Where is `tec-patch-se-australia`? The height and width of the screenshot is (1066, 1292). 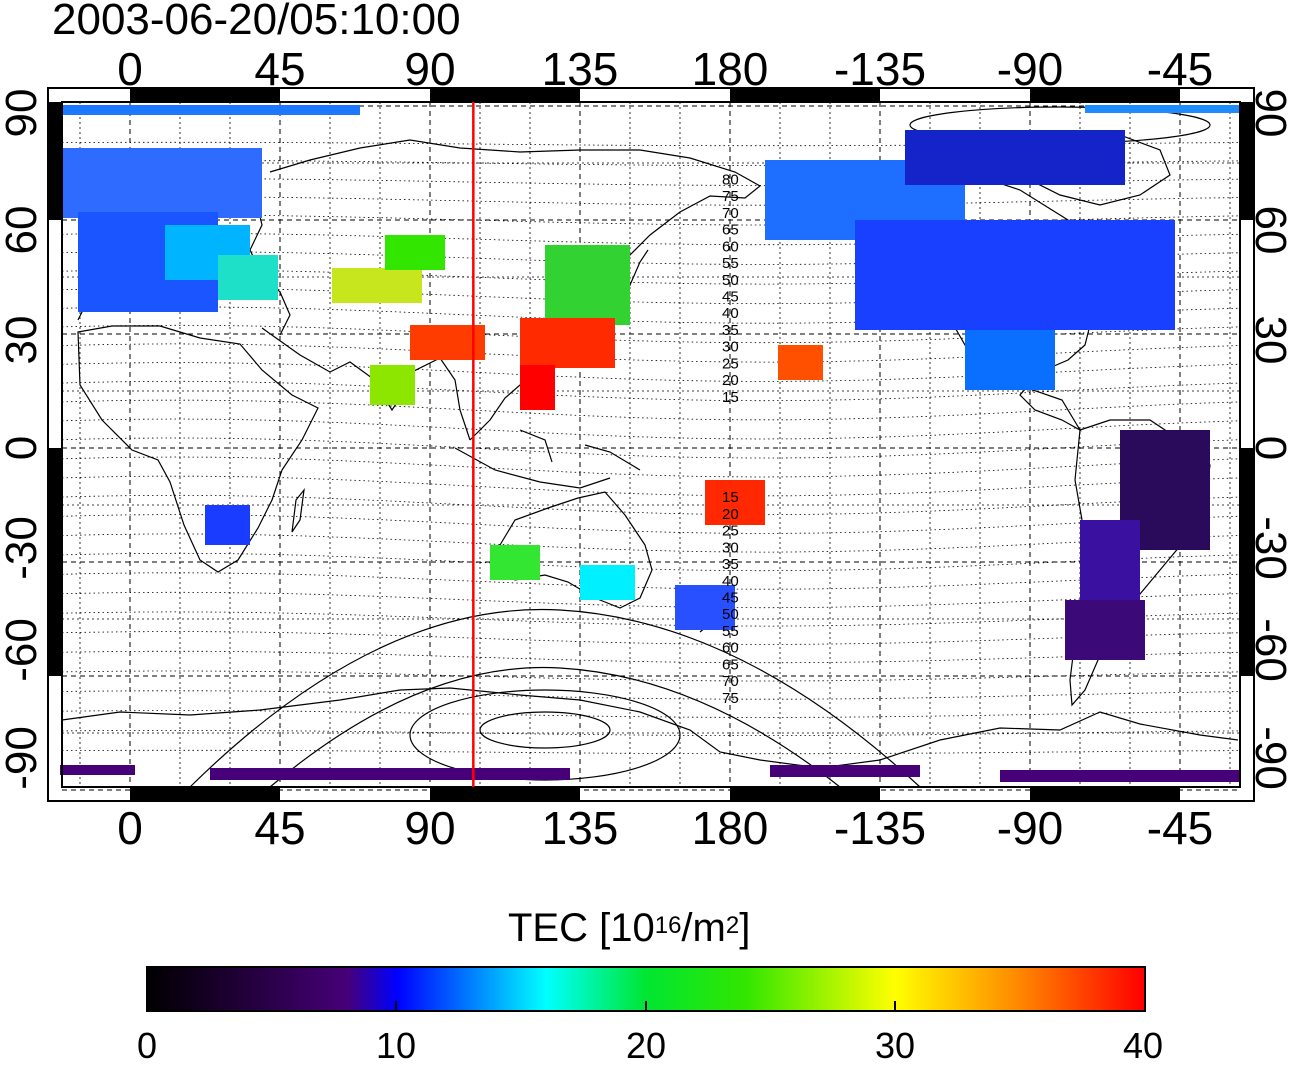 tec-patch-se-australia is located at coordinates (607, 582).